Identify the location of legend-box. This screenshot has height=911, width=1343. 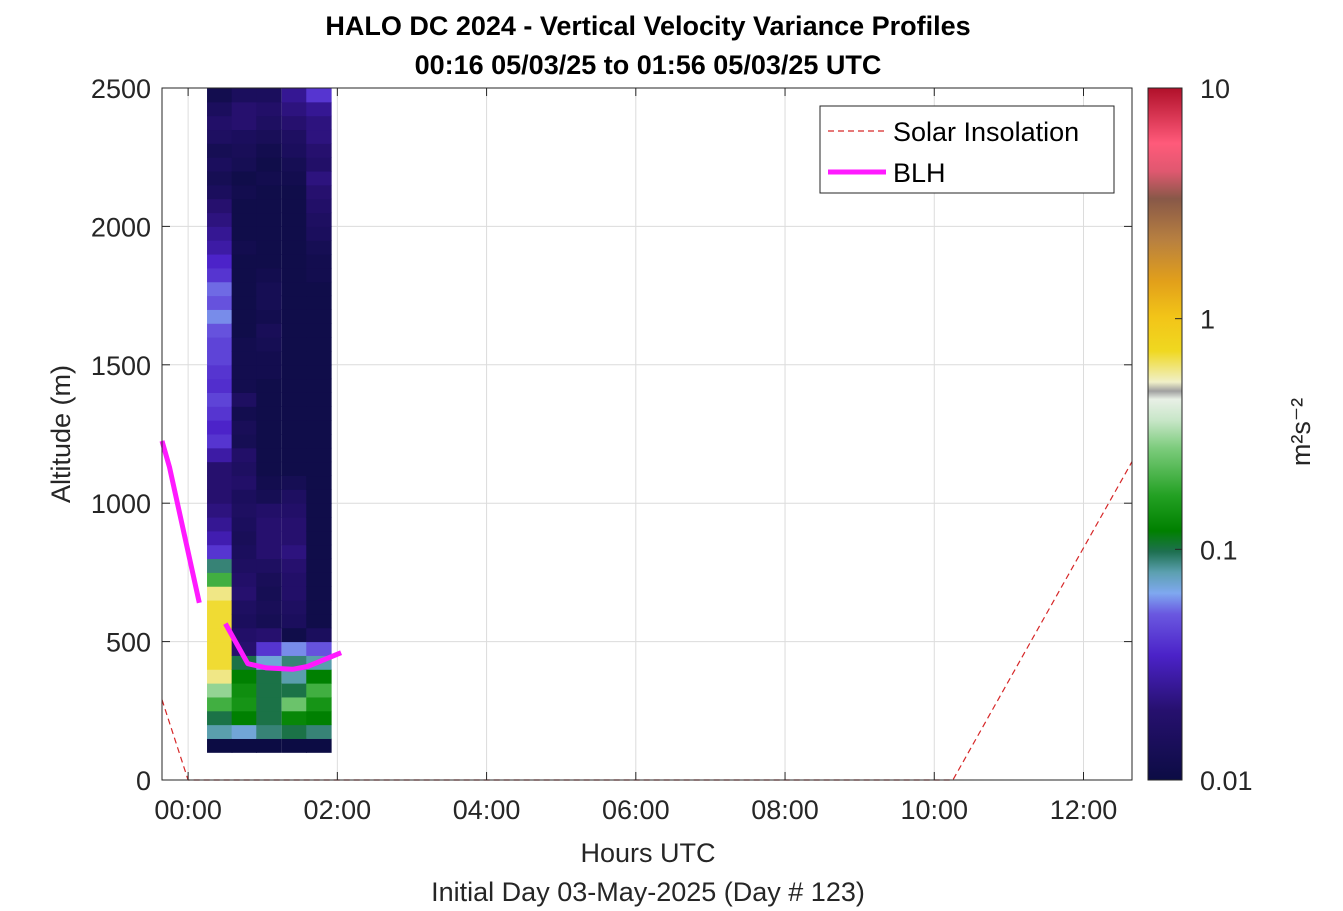
(967, 149).